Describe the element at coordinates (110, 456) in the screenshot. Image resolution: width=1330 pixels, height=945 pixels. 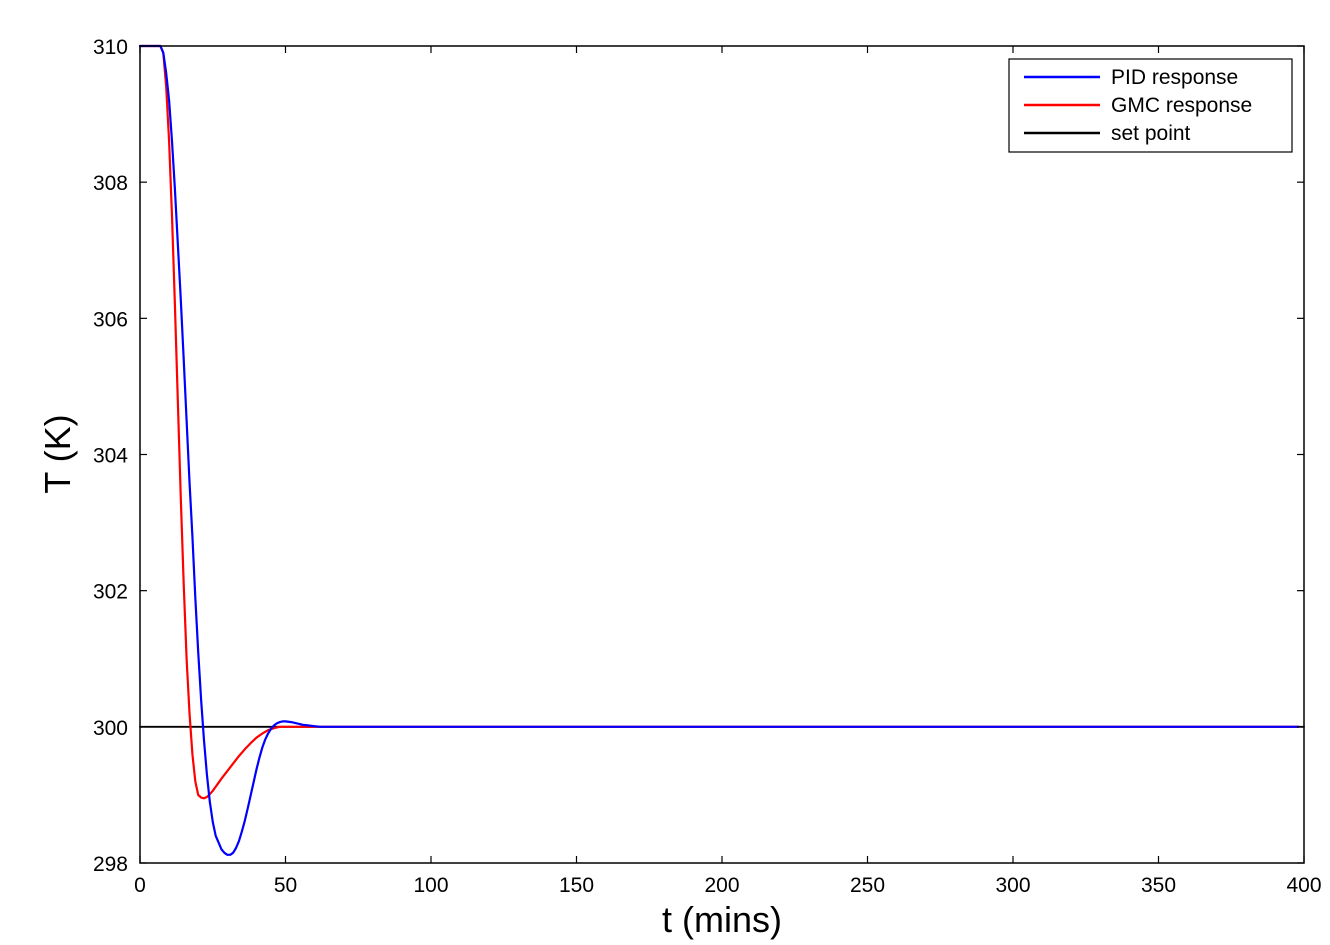
I see `y-tick-label: 304` at that location.